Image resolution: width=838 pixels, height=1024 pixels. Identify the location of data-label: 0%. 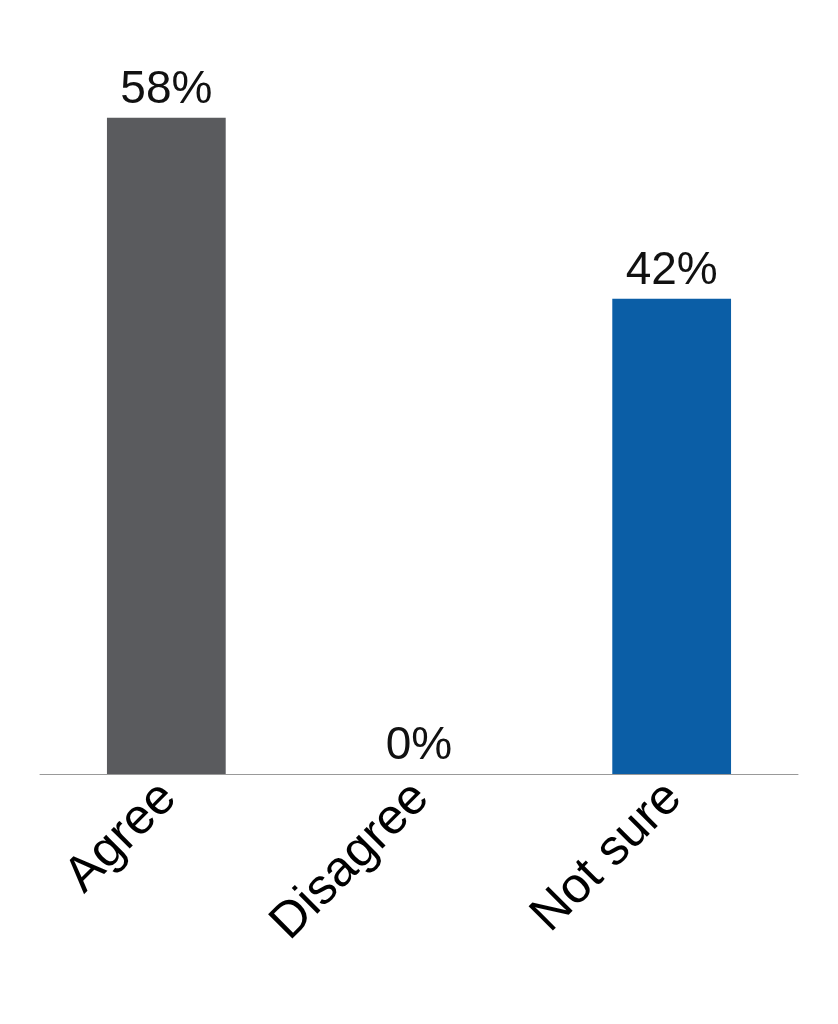
(419, 743).